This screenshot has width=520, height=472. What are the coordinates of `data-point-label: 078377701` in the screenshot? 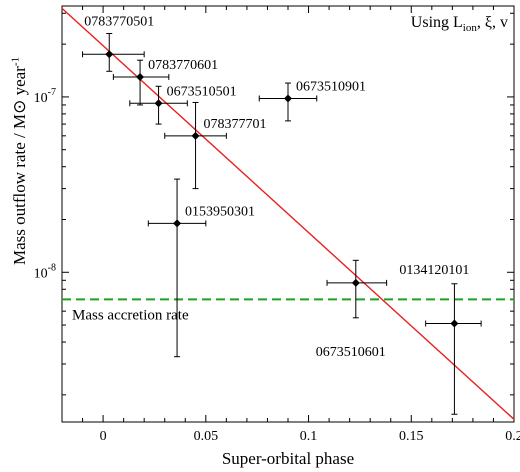 It's located at (235, 124).